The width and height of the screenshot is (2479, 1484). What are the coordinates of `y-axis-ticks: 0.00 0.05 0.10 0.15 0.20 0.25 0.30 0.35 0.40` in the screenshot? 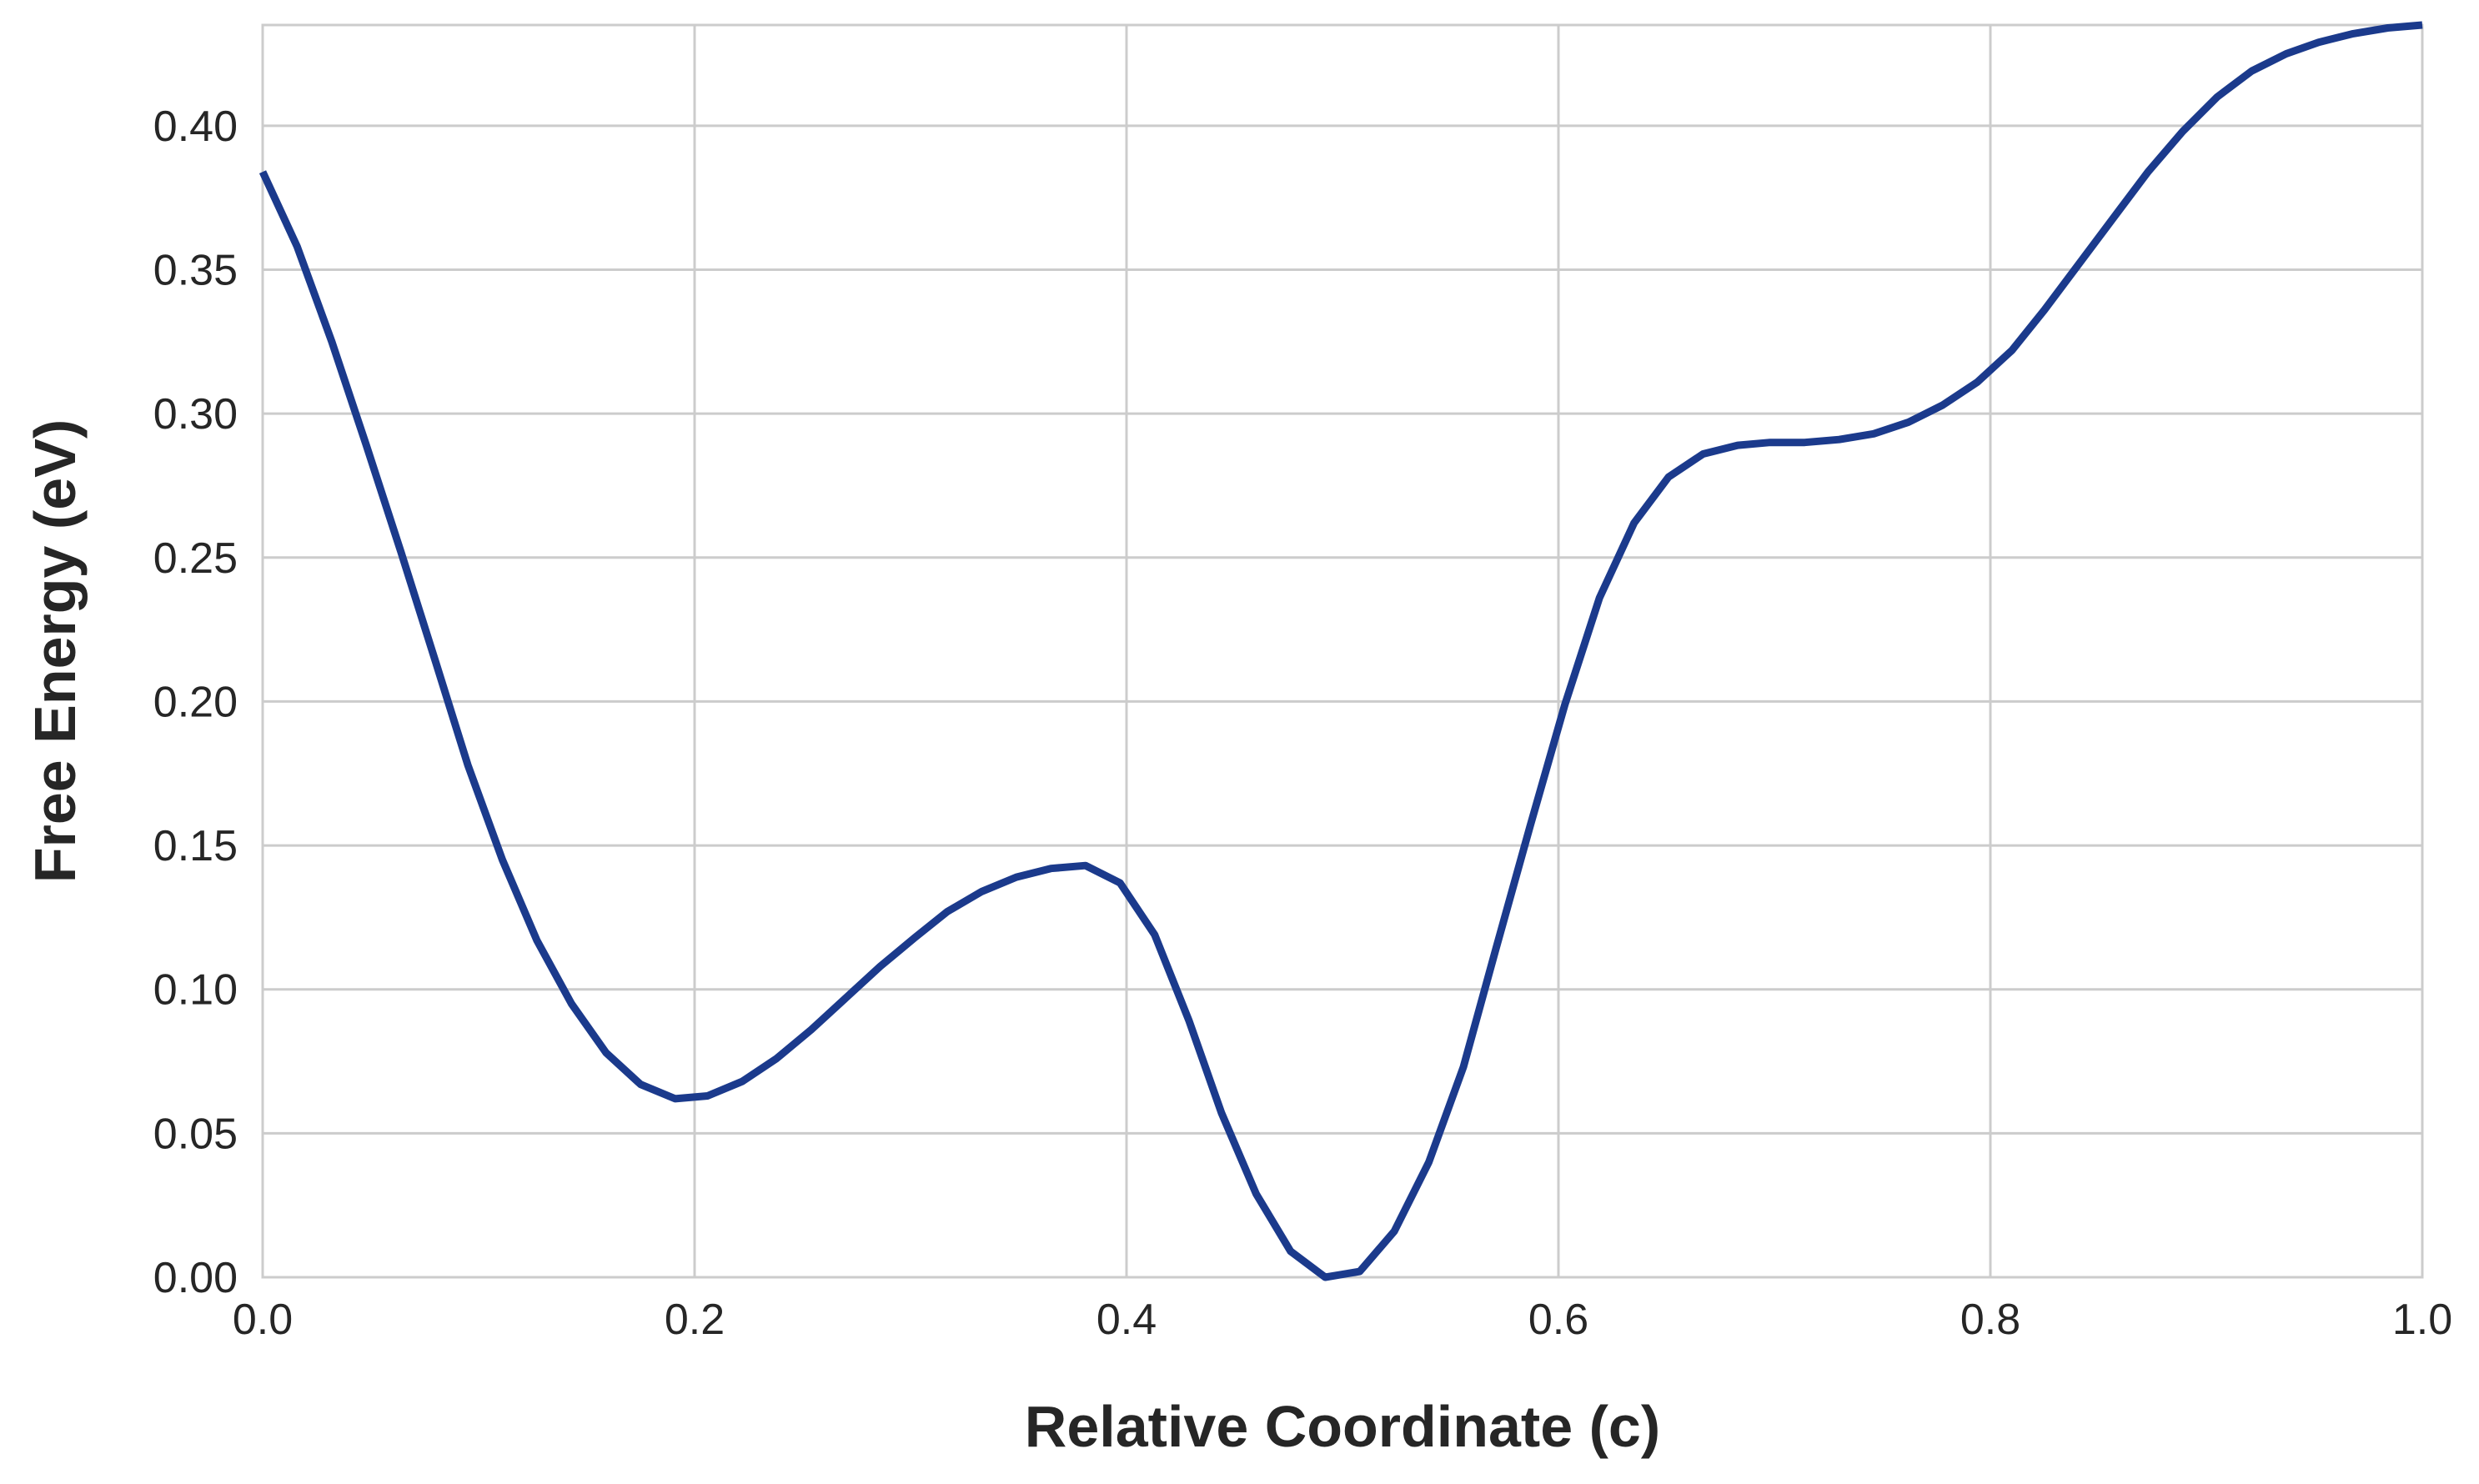 It's located at (196, 702).